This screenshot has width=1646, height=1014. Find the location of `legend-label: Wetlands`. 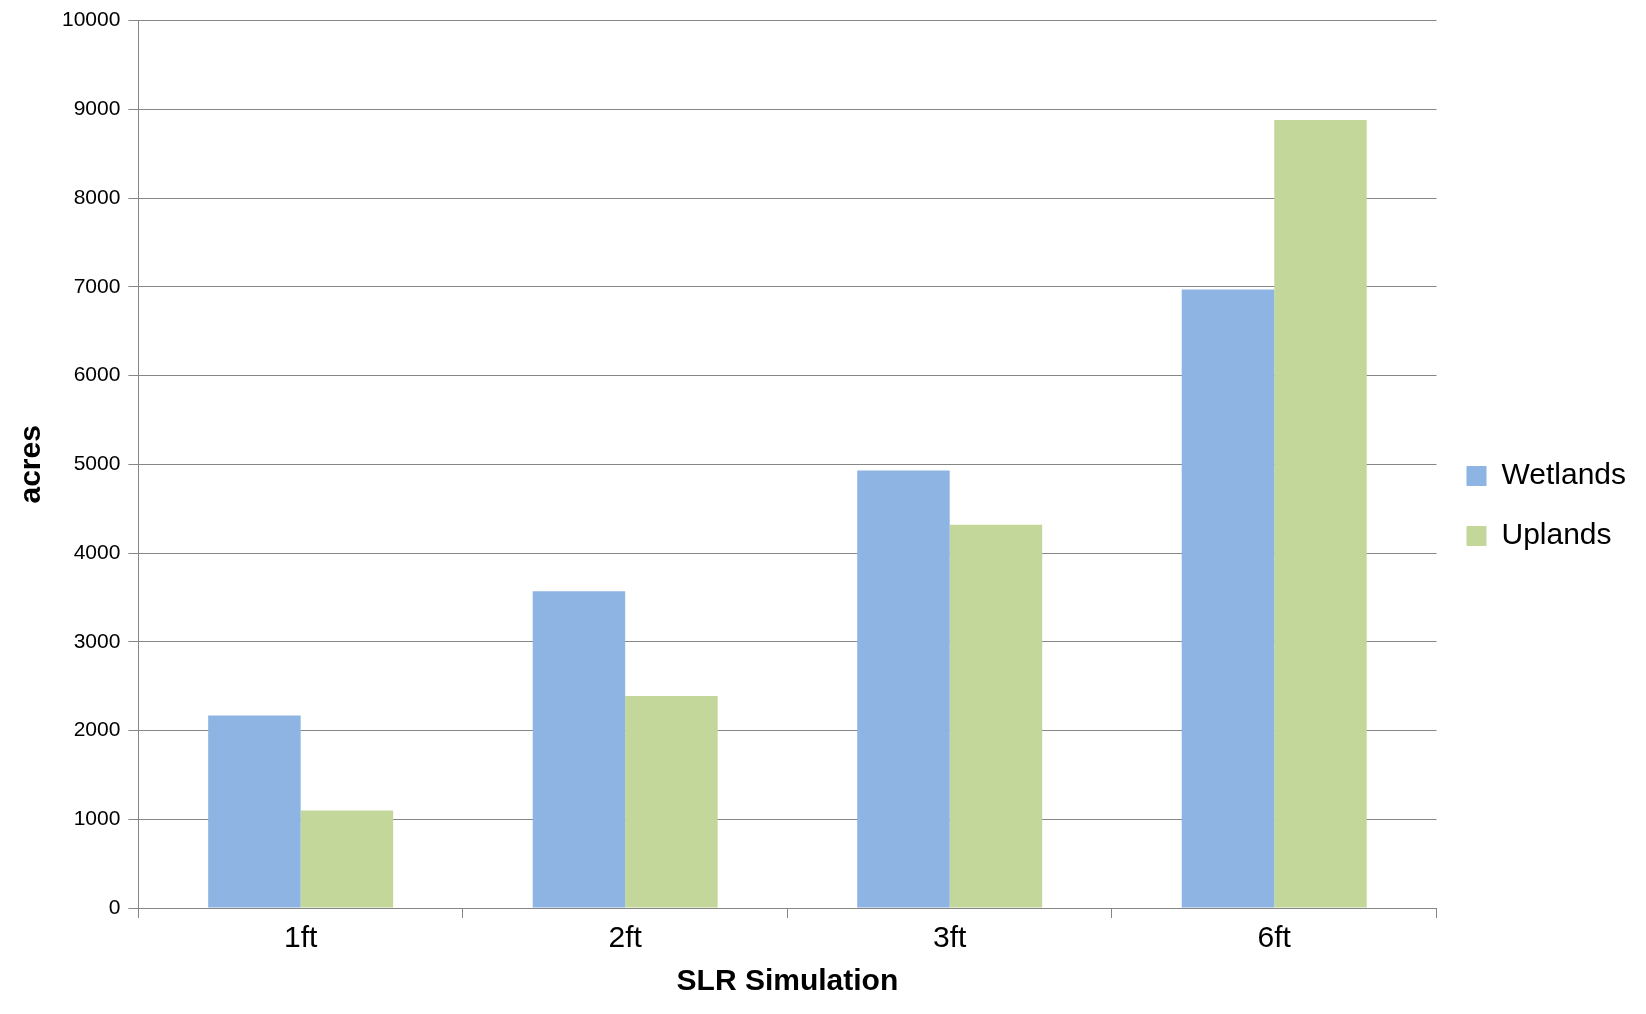

legend-label: Wetlands is located at coordinates (1563, 474).